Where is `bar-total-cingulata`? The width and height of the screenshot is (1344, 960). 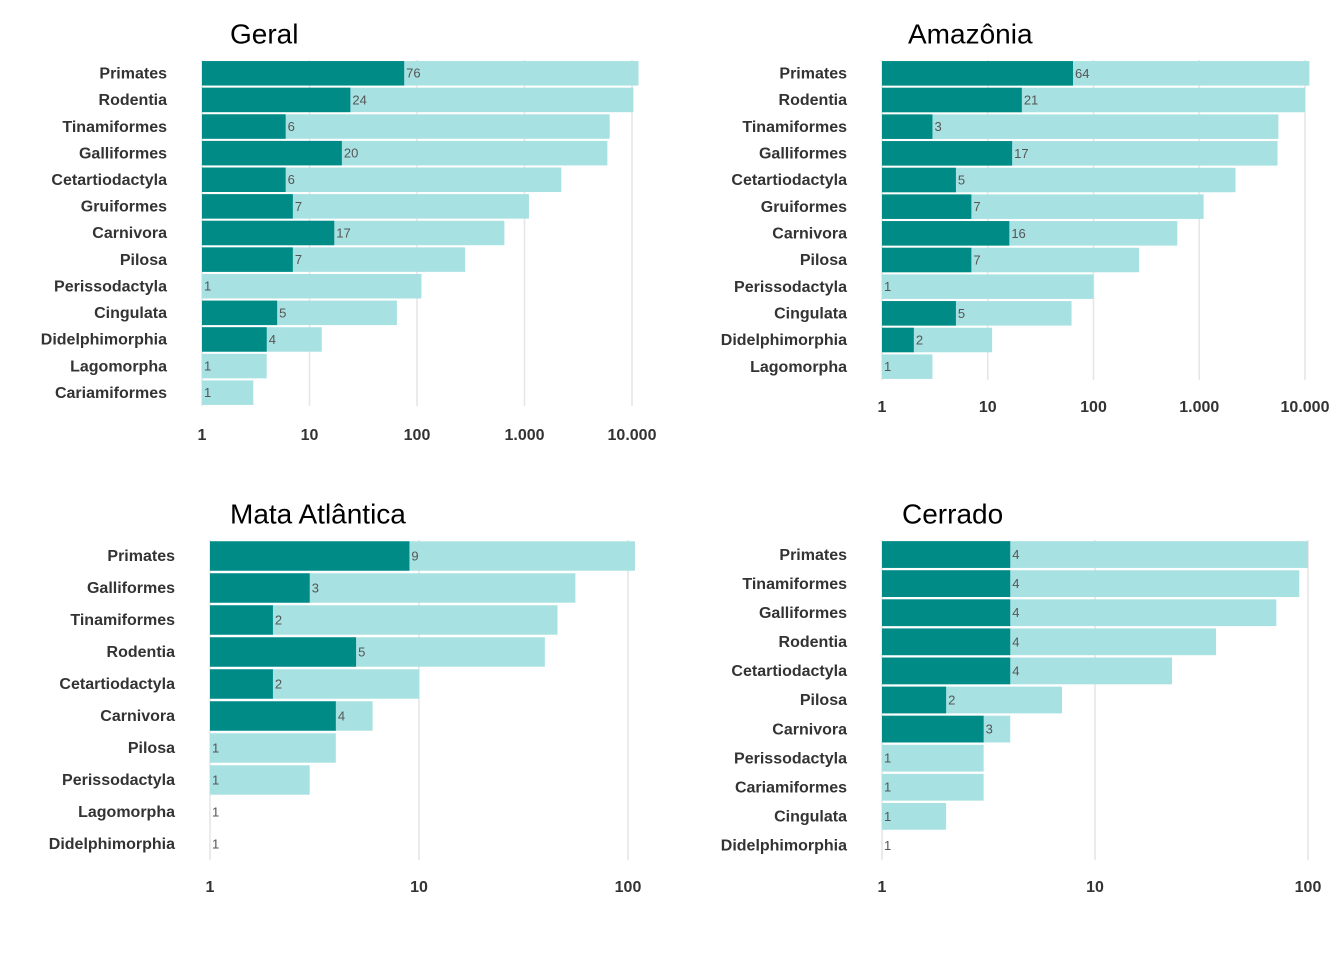
bar-total-cingulata is located at coordinates (914, 816).